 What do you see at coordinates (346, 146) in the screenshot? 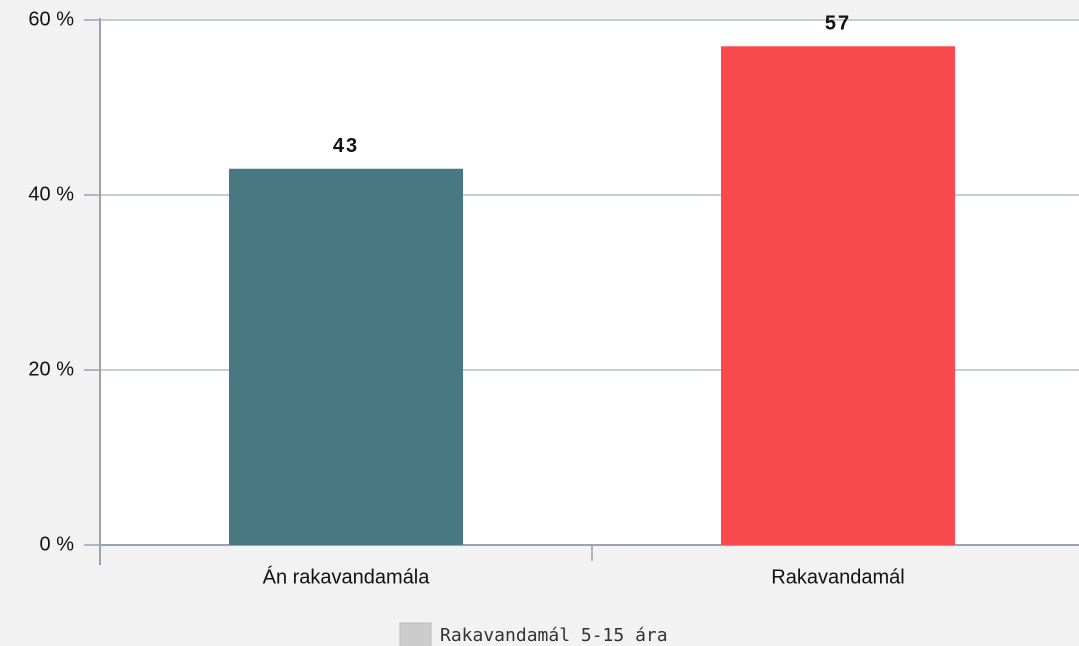
I see `data-label: 43` at bounding box center [346, 146].